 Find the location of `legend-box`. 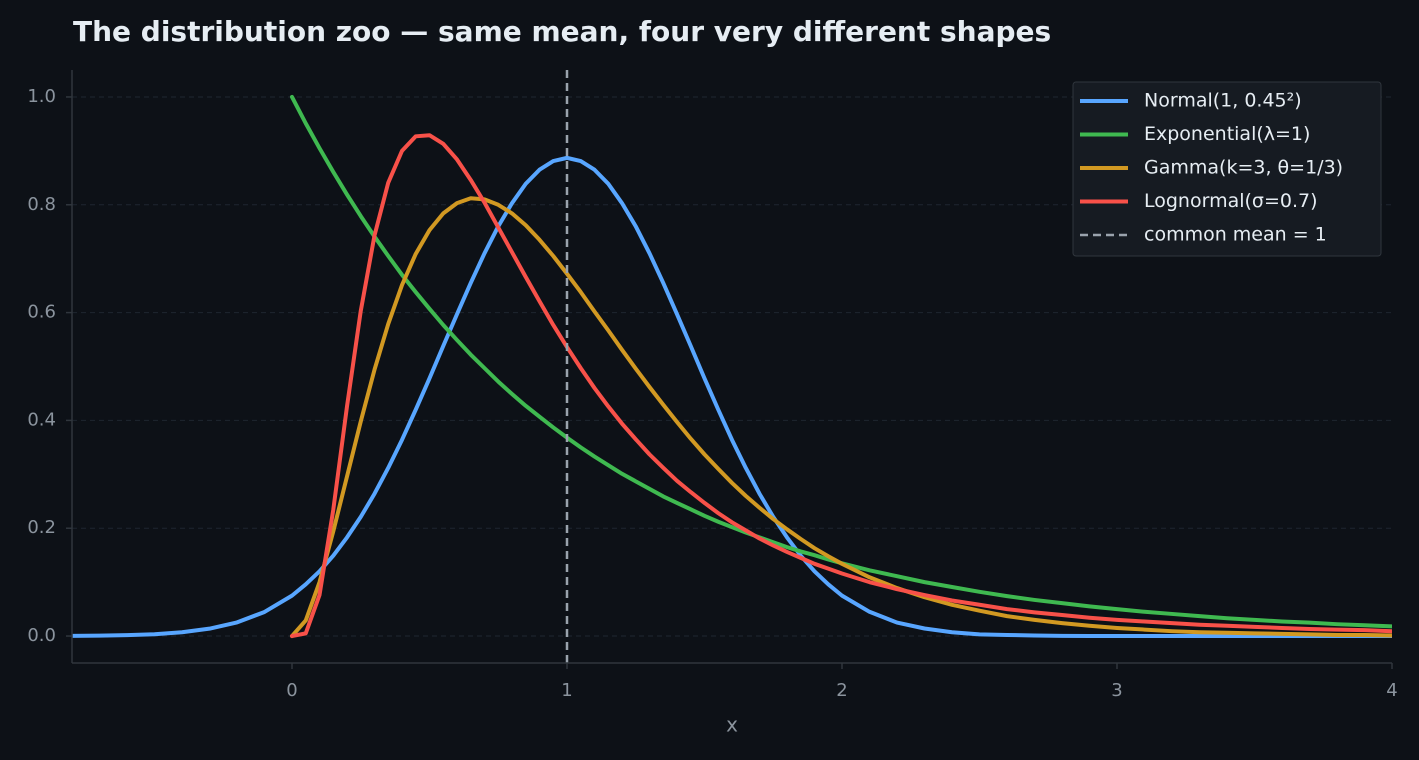

legend-box is located at coordinates (1227, 169).